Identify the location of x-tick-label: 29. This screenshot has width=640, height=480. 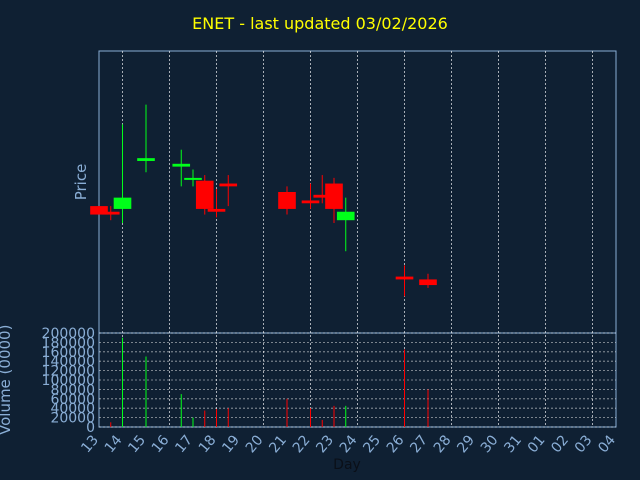
(466, 444).